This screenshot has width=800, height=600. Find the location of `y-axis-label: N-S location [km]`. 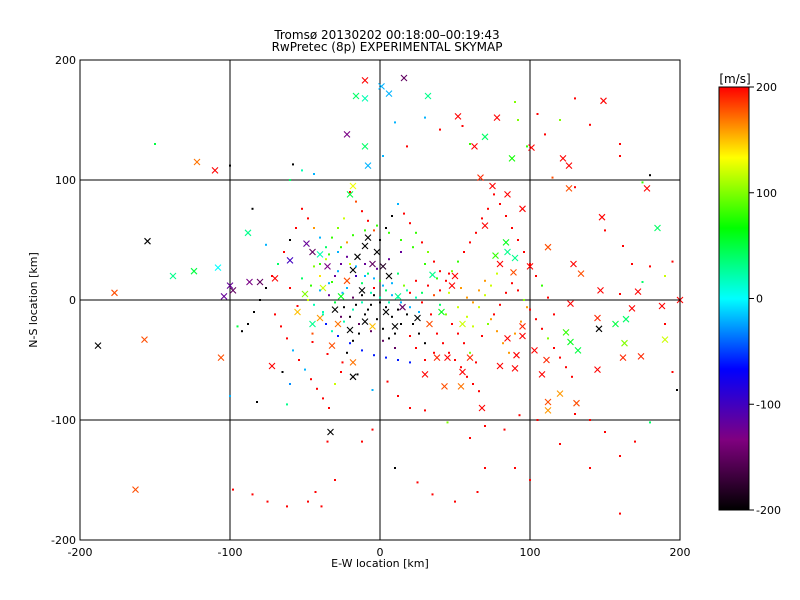

y-axis-label: N-S location [km] is located at coordinates (33, 300).